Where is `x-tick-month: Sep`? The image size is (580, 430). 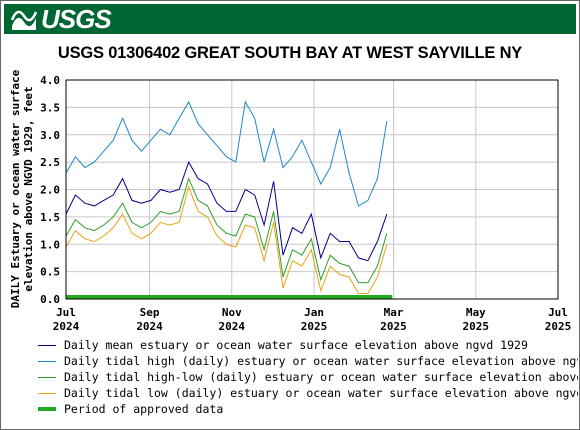 x-tick-month: Sep is located at coordinates (150, 312).